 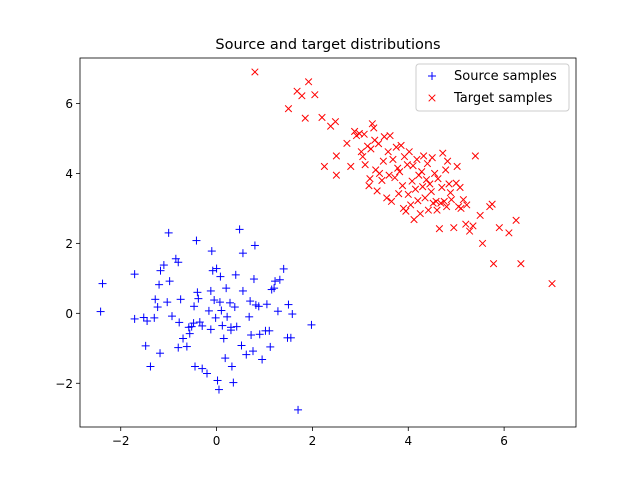 I want to click on x-tick-label: −2, so click(x=121, y=441).